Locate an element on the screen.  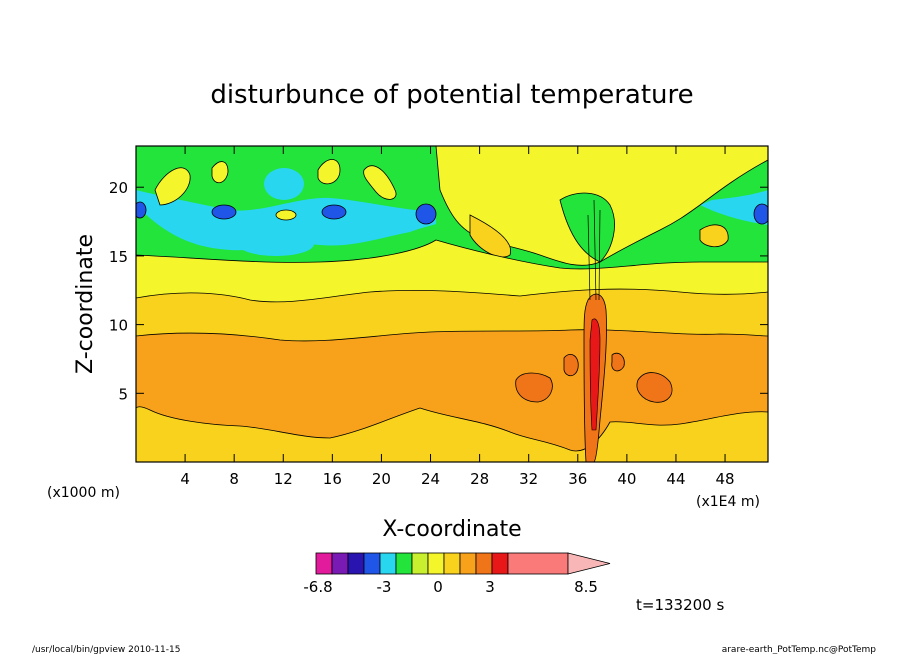
contour-plume-core is located at coordinates (595, 374).